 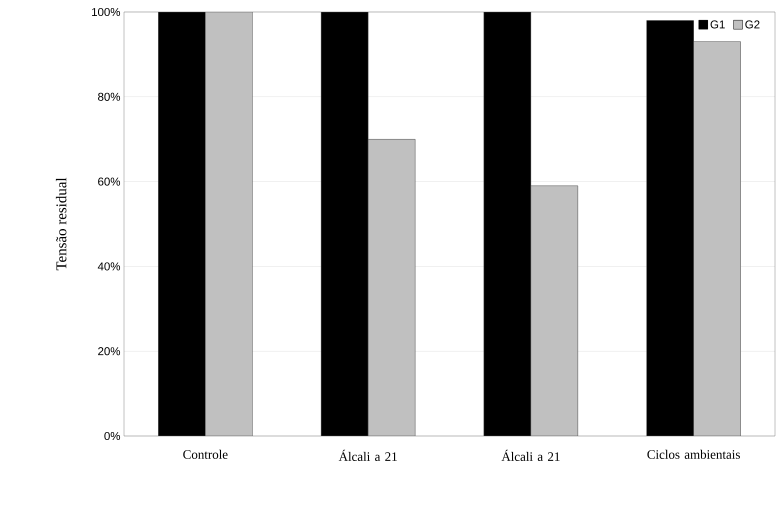 I want to click on y-tick-label: 0%, so click(x=112, y=436).